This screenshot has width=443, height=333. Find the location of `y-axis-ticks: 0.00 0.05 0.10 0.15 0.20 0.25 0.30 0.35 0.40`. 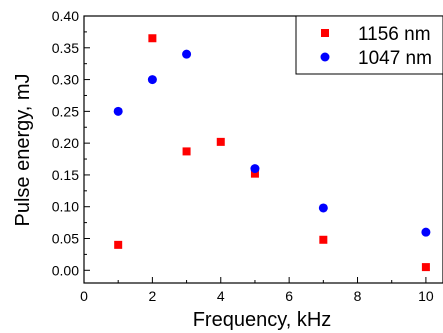

y-axis-ticks: 0.00 0.05 0.10 0.15 0.20 0.25 0.30 0.35 0.40 is located at coordinates (71, 143).